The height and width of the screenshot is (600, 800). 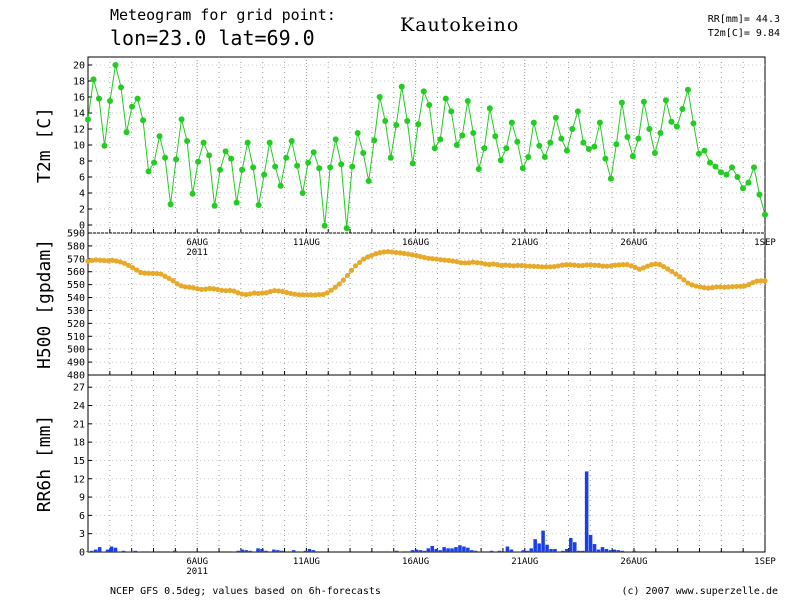 What do you see at coordinates (79, 130) in the screenshot?
I see `y-tick-label: 12` at bounding box center [79, 130].